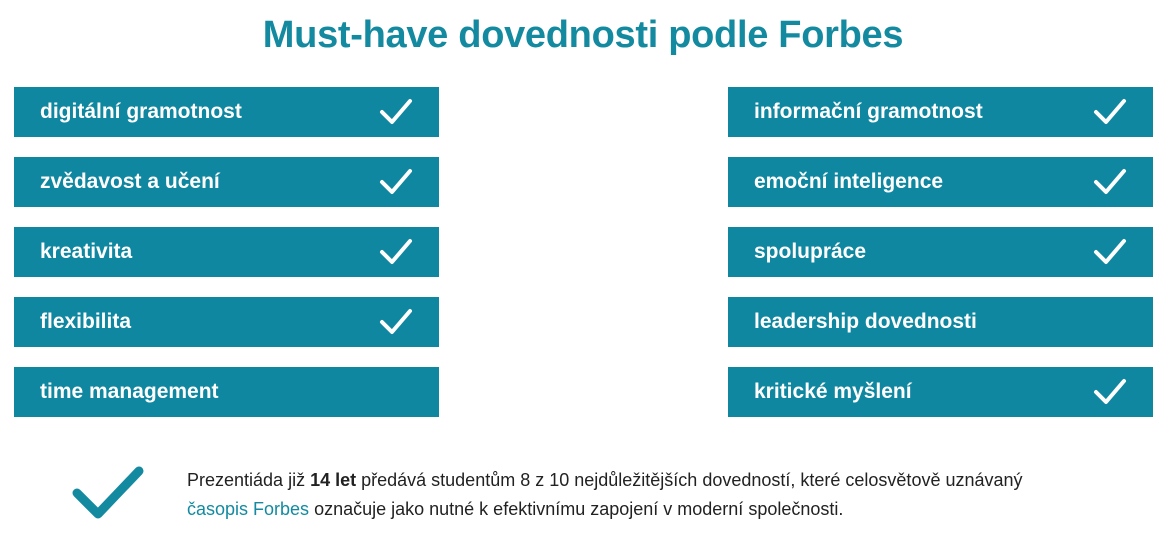  I want to click on page-title: Must-have dovednosti podle Forbes, so click(583, 35).